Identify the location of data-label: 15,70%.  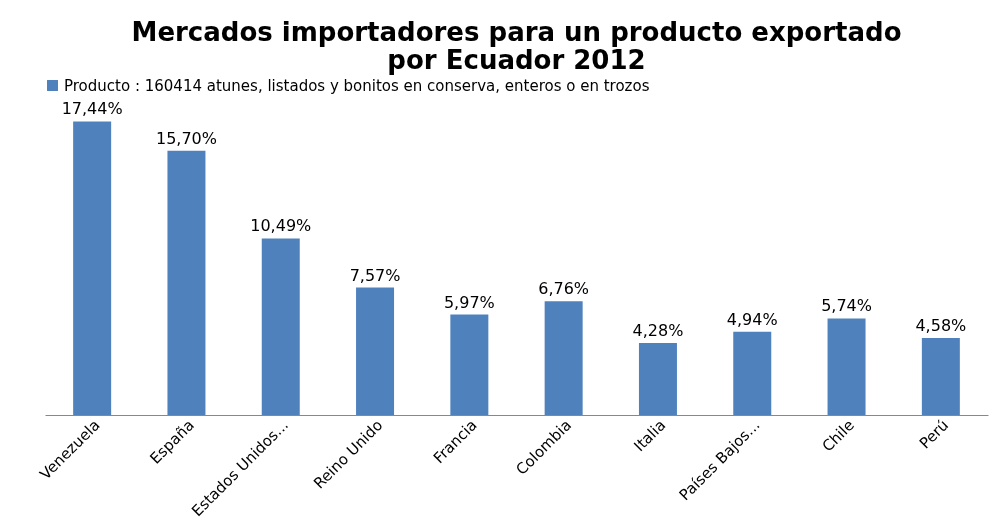
(186, 138).